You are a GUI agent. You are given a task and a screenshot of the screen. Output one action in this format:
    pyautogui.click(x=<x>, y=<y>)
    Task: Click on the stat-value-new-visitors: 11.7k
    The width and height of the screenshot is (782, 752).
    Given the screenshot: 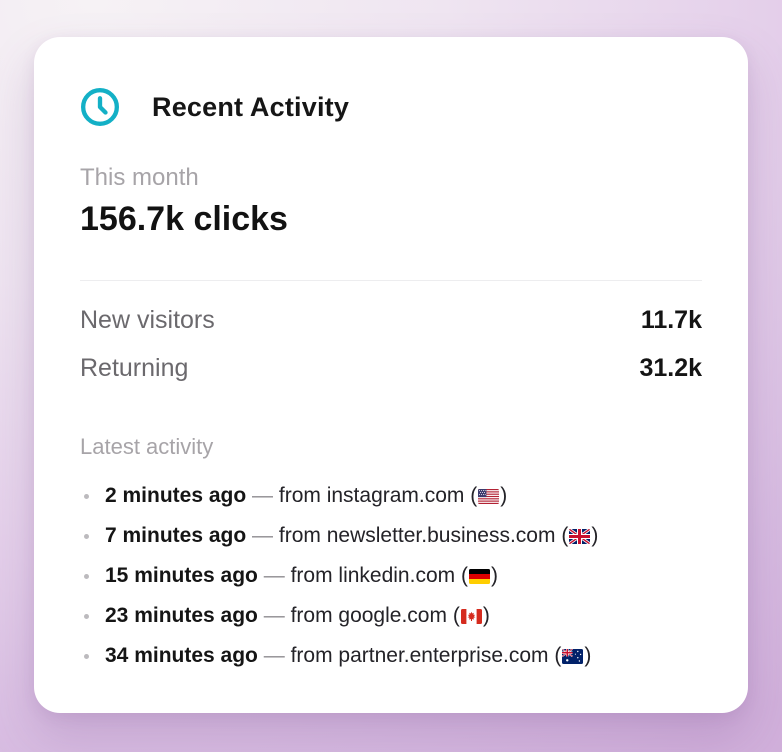 What is the action you would take?
    pyautogui.click(x=671, y=320)
    